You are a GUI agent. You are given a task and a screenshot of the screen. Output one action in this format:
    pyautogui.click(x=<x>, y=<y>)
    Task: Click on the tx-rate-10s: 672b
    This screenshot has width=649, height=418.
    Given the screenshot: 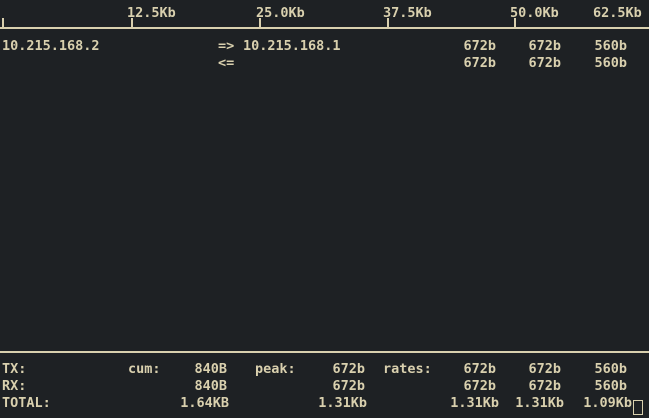 What is the action you would take?
    pyautogui.click(x=544, y=369)
    